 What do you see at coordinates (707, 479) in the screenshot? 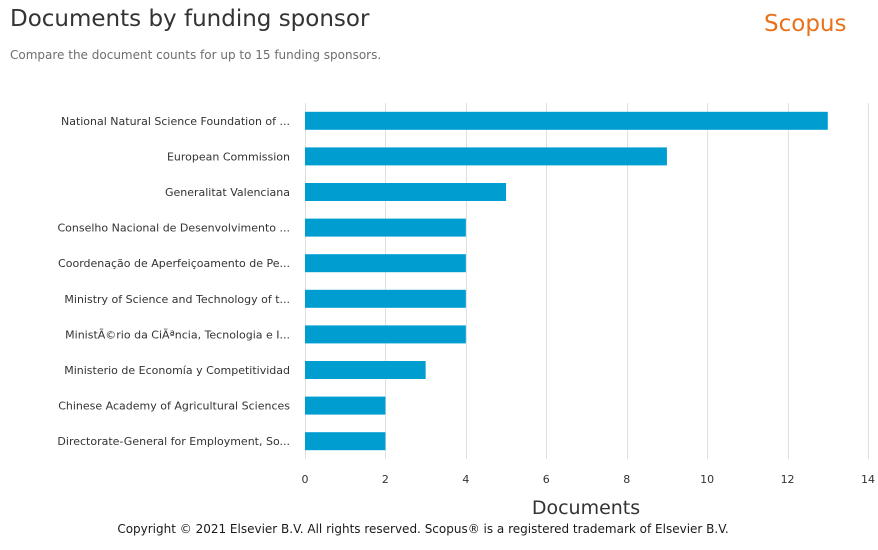
I see `x-tick-label: 10` at bounding box center [707, 479].